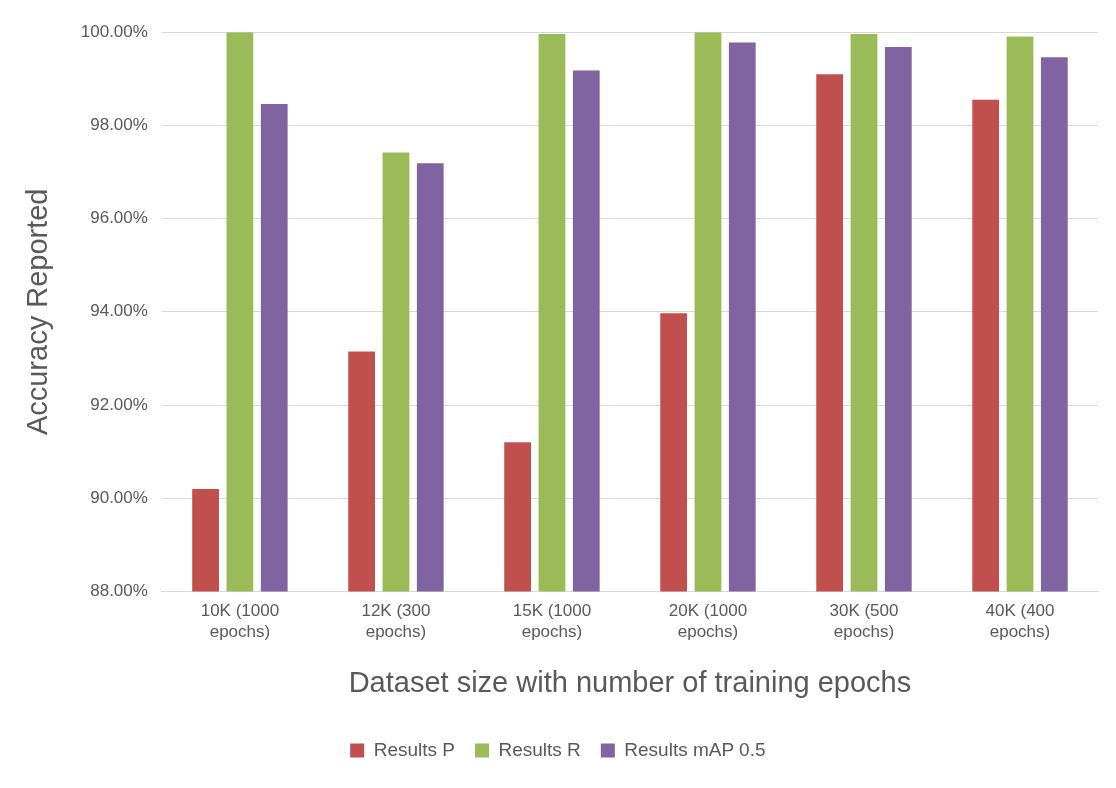 The height and width of the screenshot is (788, 1116). What do you see at coordinates (114, 31) in the screenshot?
I see `y-tick-label: 100.00%` at bounding box center [114, 31].